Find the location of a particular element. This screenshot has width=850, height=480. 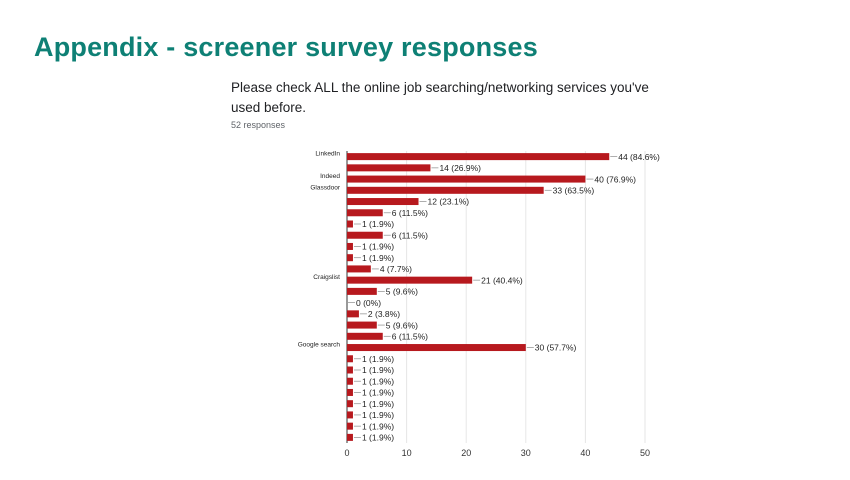

category-label: Google search is located at coordinates (319, 345).